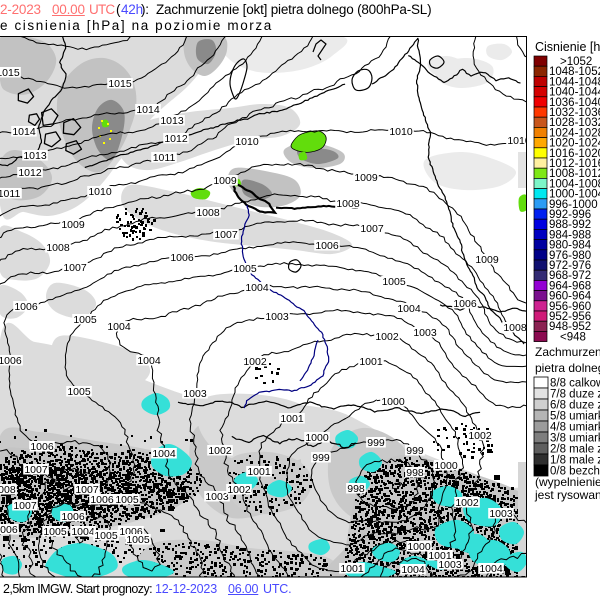  What do you see at coordinates (575, 395) in the screenshot?
I see `svg-text: 7/8 duze zach` at bounding box center [575, 395].